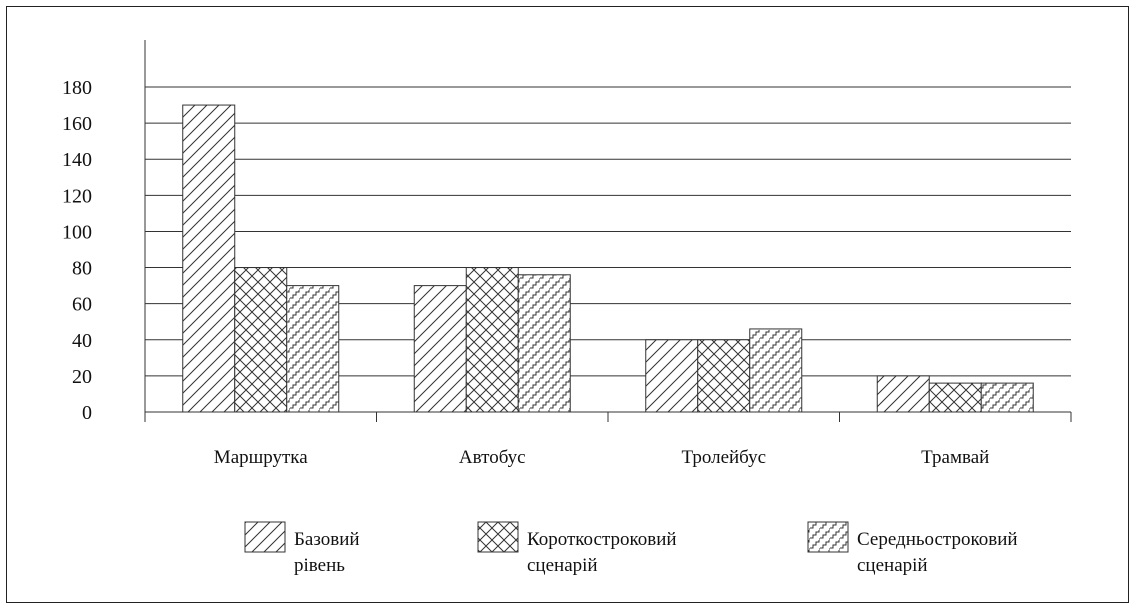 This screenshot has height=609, width=1137. Describe the element at coordinates (937, 539) in the screenshot. I see `legend-label: Середньостроковий` at that location.